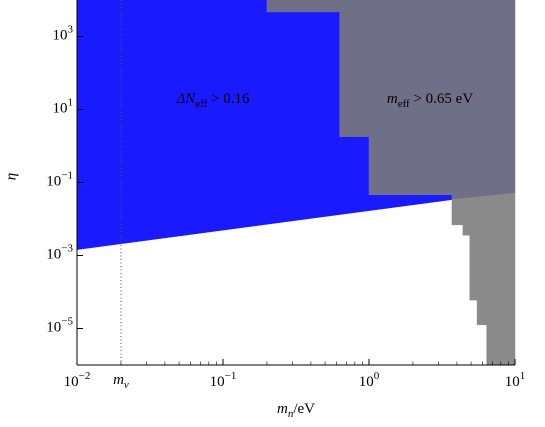  I want to click on tick-label: 10³, so click(63, 33).